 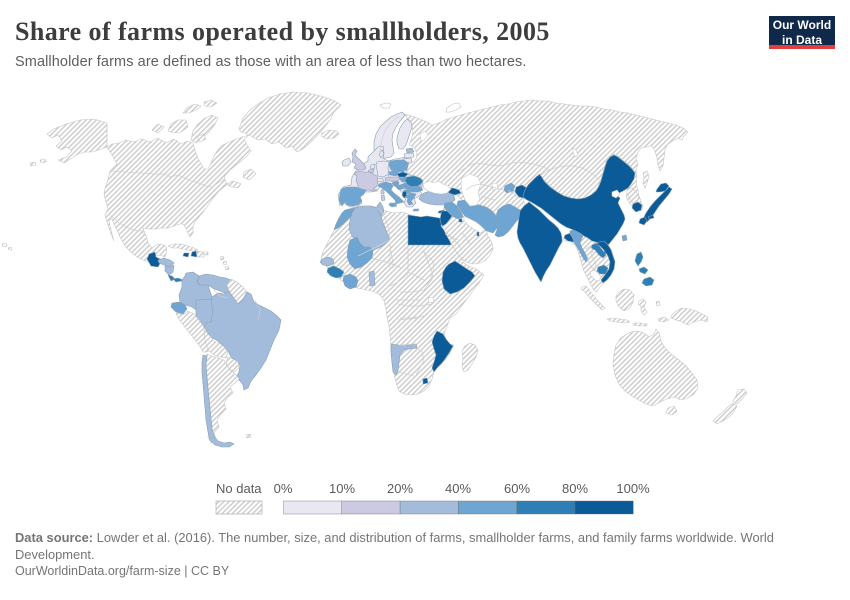 I want to click on svg-text: 20%, so click(x=400, y=488).